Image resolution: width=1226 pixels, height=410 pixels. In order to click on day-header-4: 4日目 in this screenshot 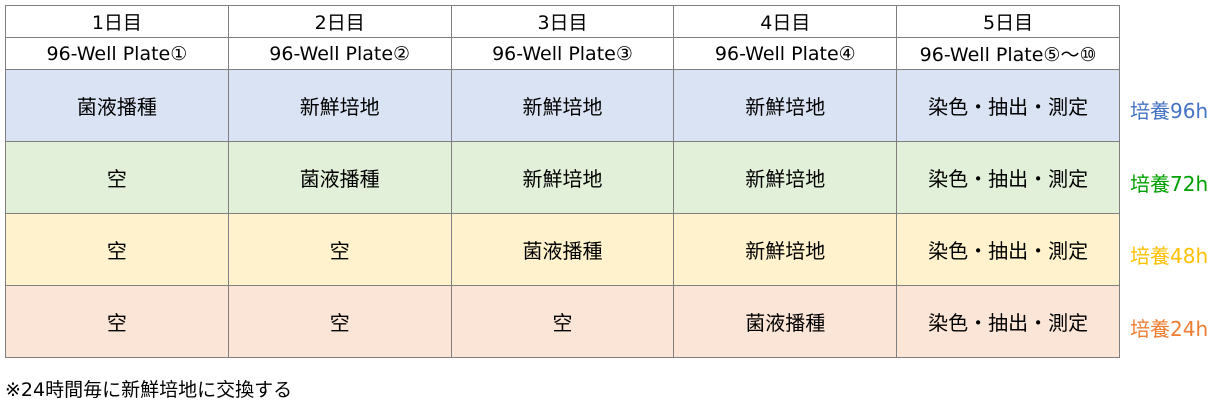, I will do `click(785, 21)`.